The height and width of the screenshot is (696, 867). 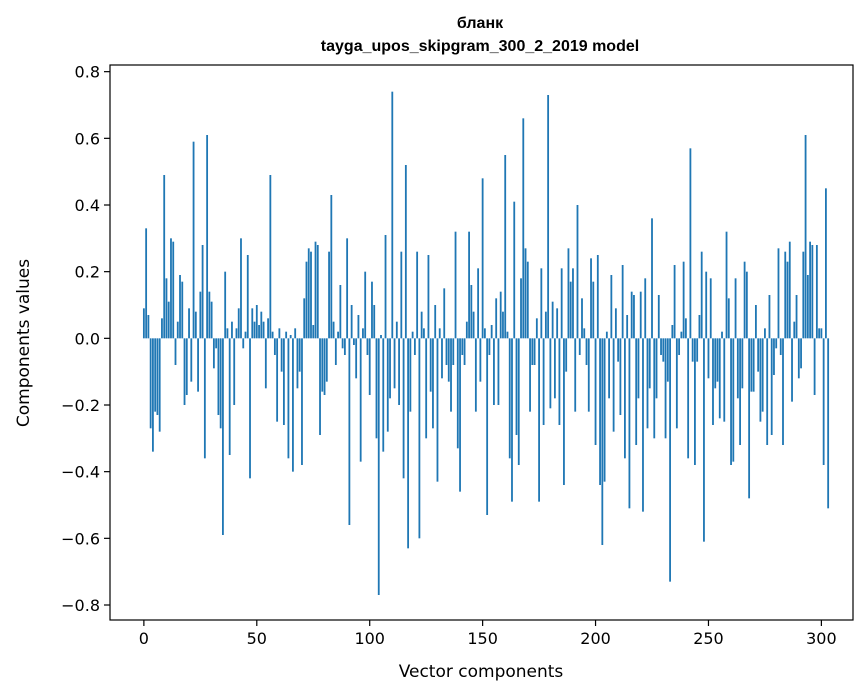 What do you see at coordinates (482, 638) in the screenshot?
I see `x-tick-label: 150` at bounding box center [482, 638].